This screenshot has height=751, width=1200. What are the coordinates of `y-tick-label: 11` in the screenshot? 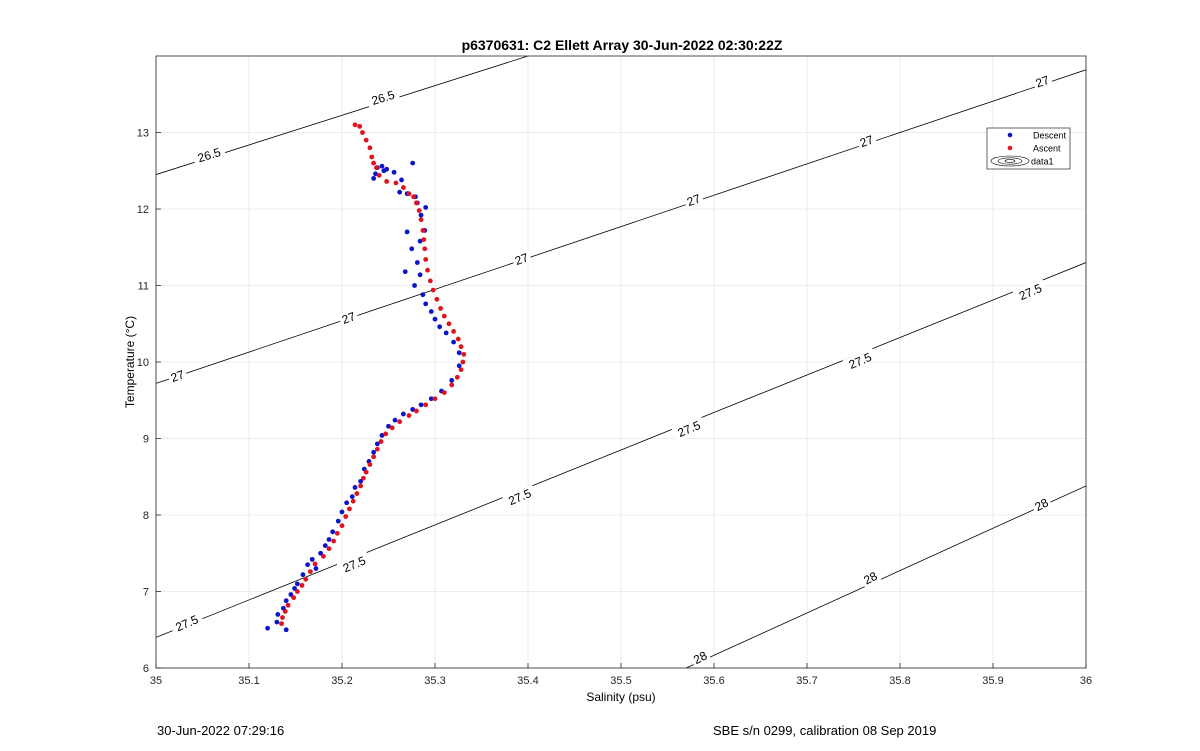 It's located at (143, 287).